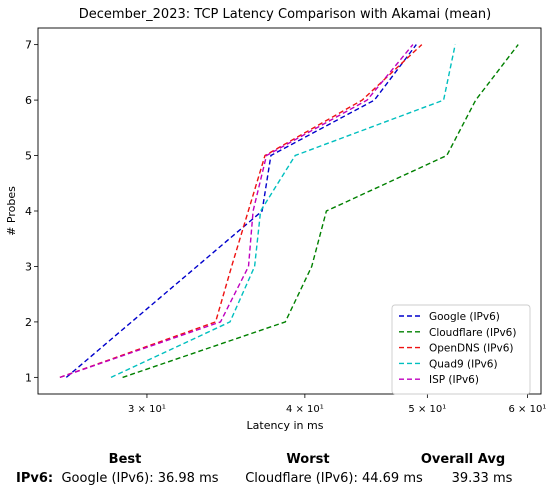  I want to click on summary-best-value: Google (IPv6): 36.98 ms, so click(140, 478).